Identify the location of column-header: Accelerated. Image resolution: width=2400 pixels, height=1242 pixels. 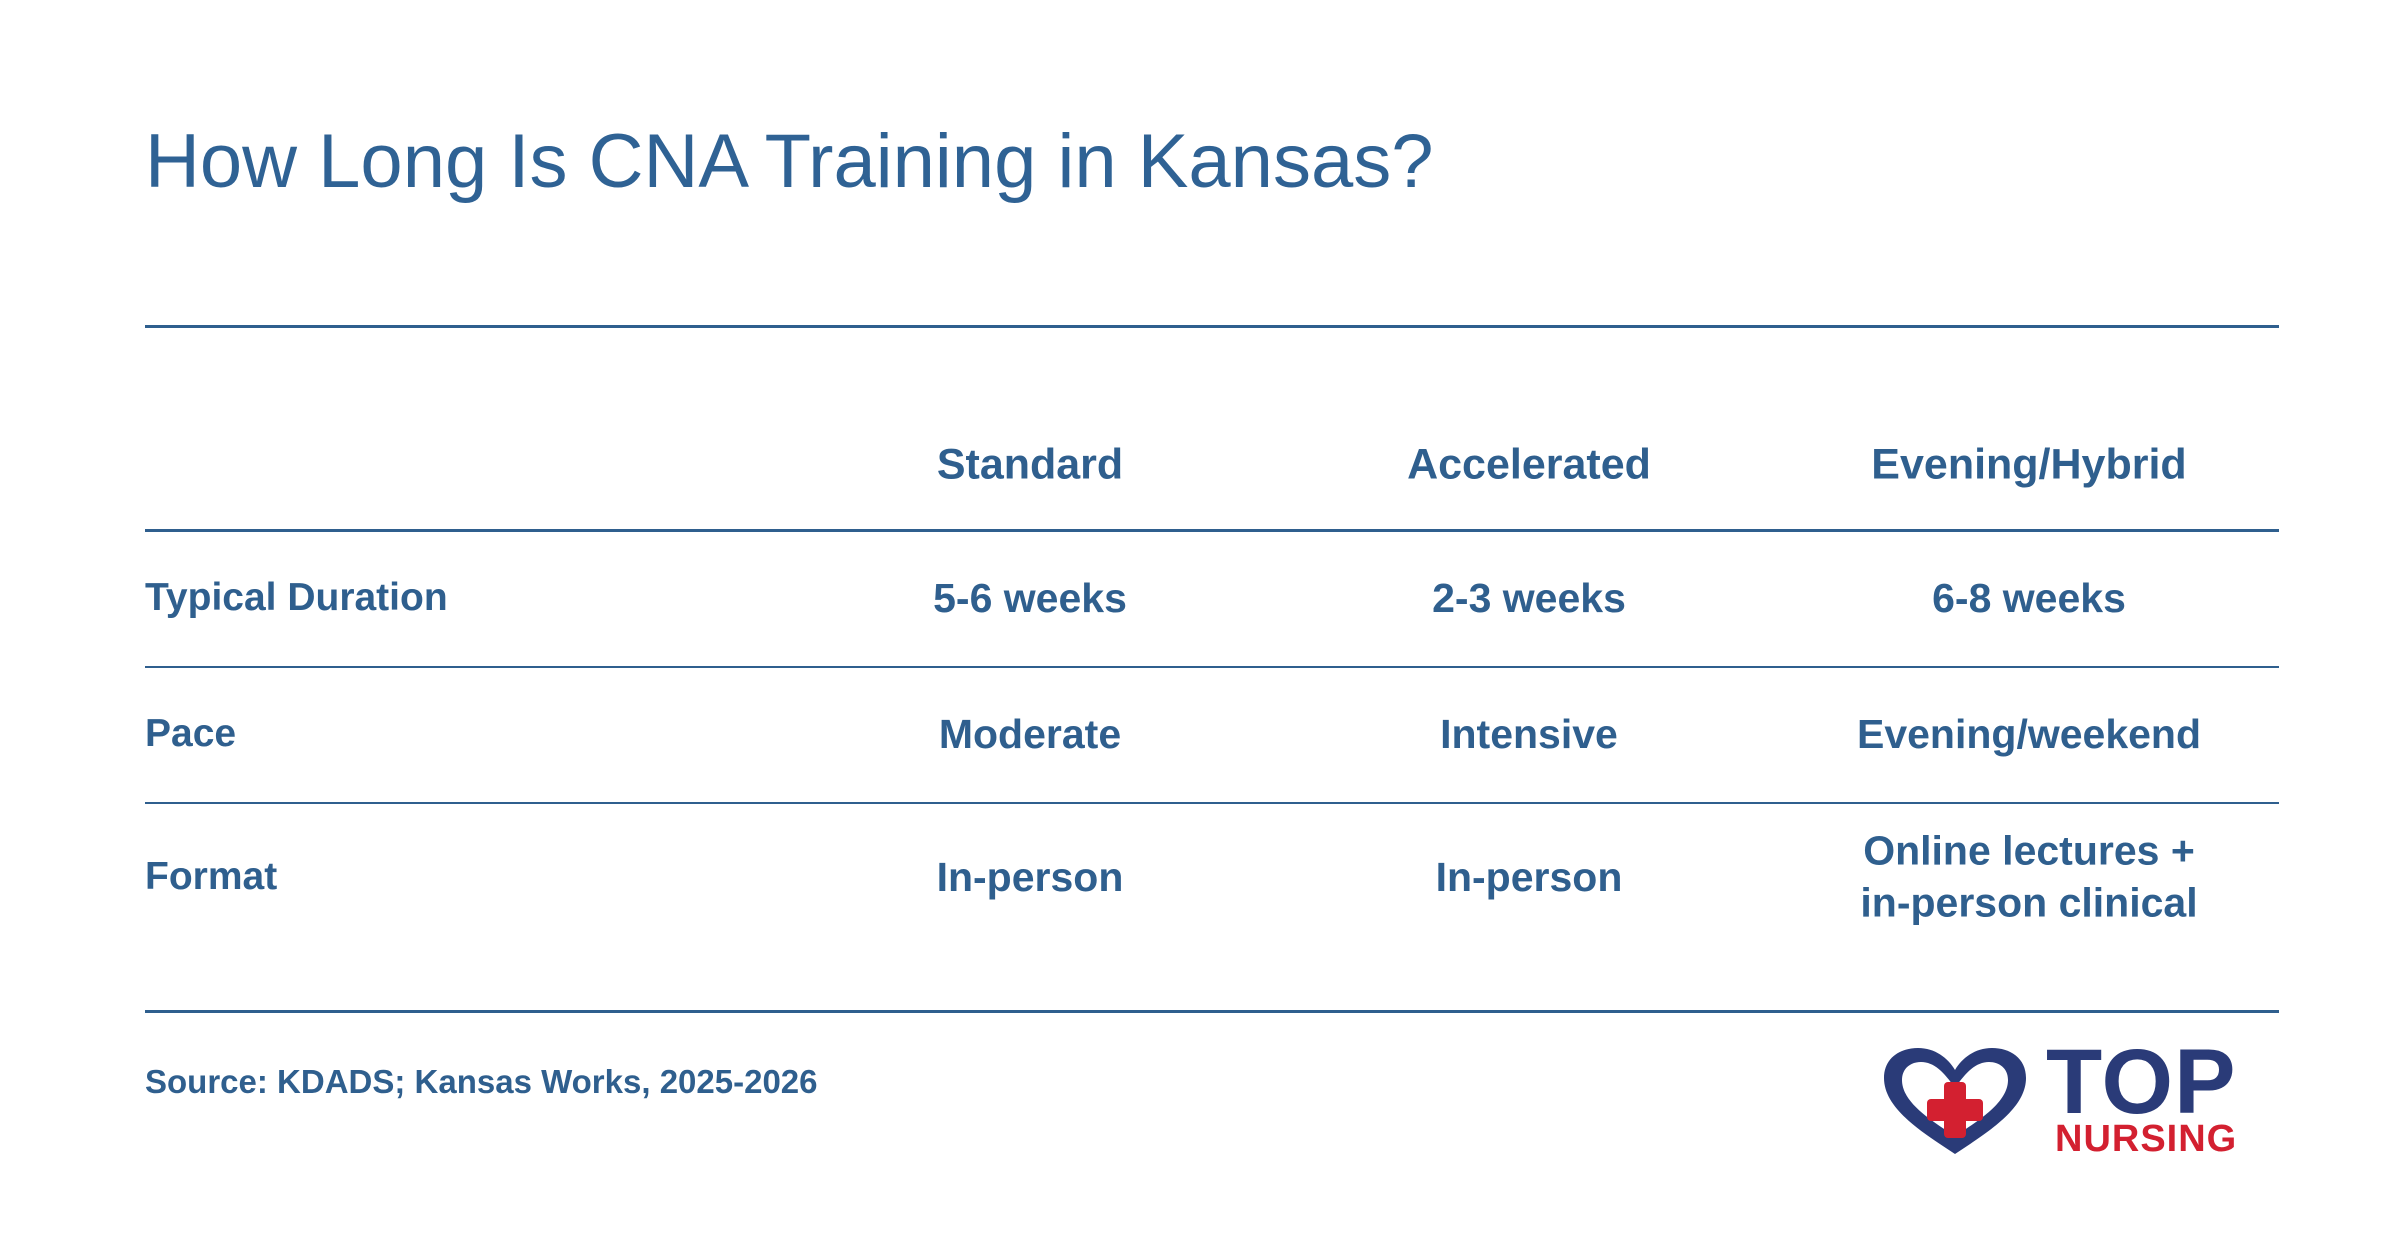
(1529, 464).